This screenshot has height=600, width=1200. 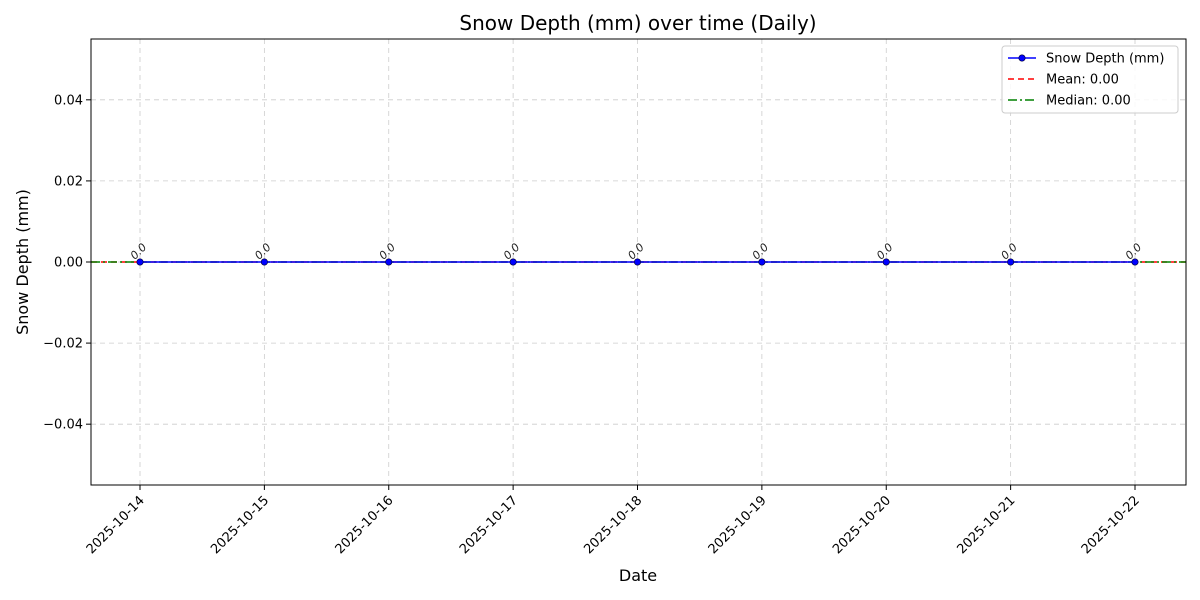 What do you see at coordinates (738, 525) in the screenshot?
I see `x-tick-label: 2025-10-19` at bounding box center [738, 525].